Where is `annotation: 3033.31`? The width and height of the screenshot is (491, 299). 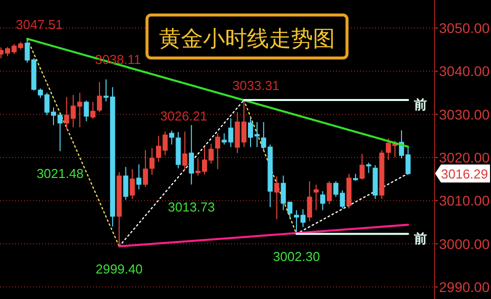
annotation: 3033.31 is located at coordinates (256, 86).